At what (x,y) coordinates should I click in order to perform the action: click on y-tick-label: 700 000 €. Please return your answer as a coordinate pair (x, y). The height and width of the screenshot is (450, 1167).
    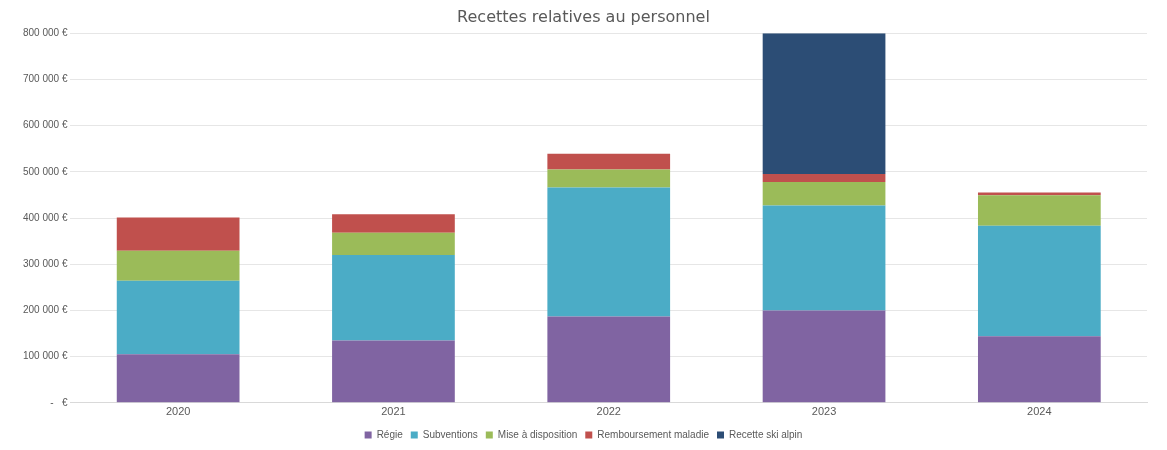
    Looking at the image, I should click on (45, 79).